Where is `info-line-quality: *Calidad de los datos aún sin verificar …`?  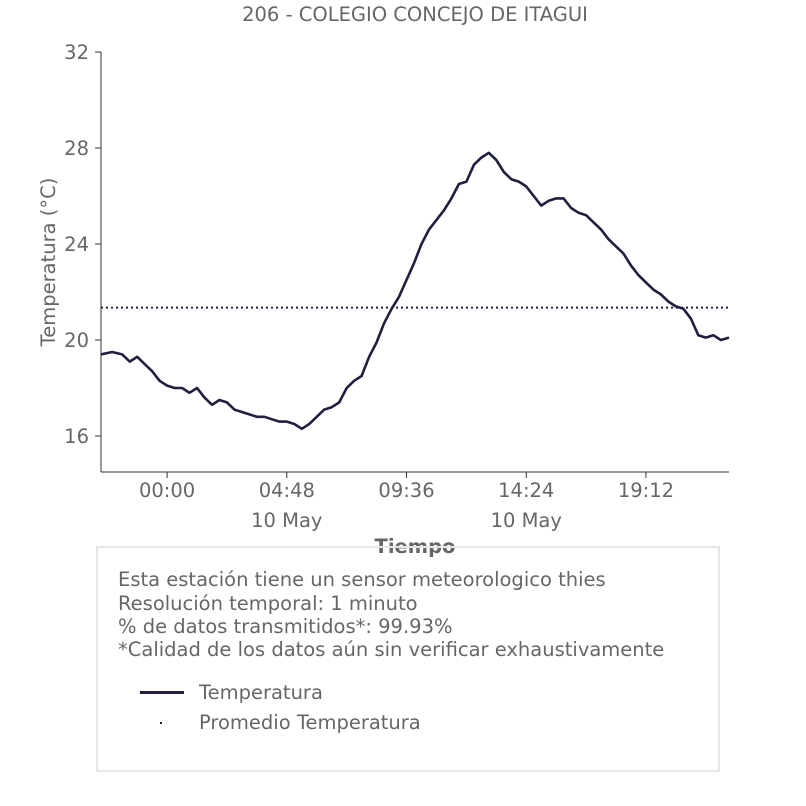 info-line-quality: *Calidad de los datos aún sin verificar … is located at coordinates (391, 649).